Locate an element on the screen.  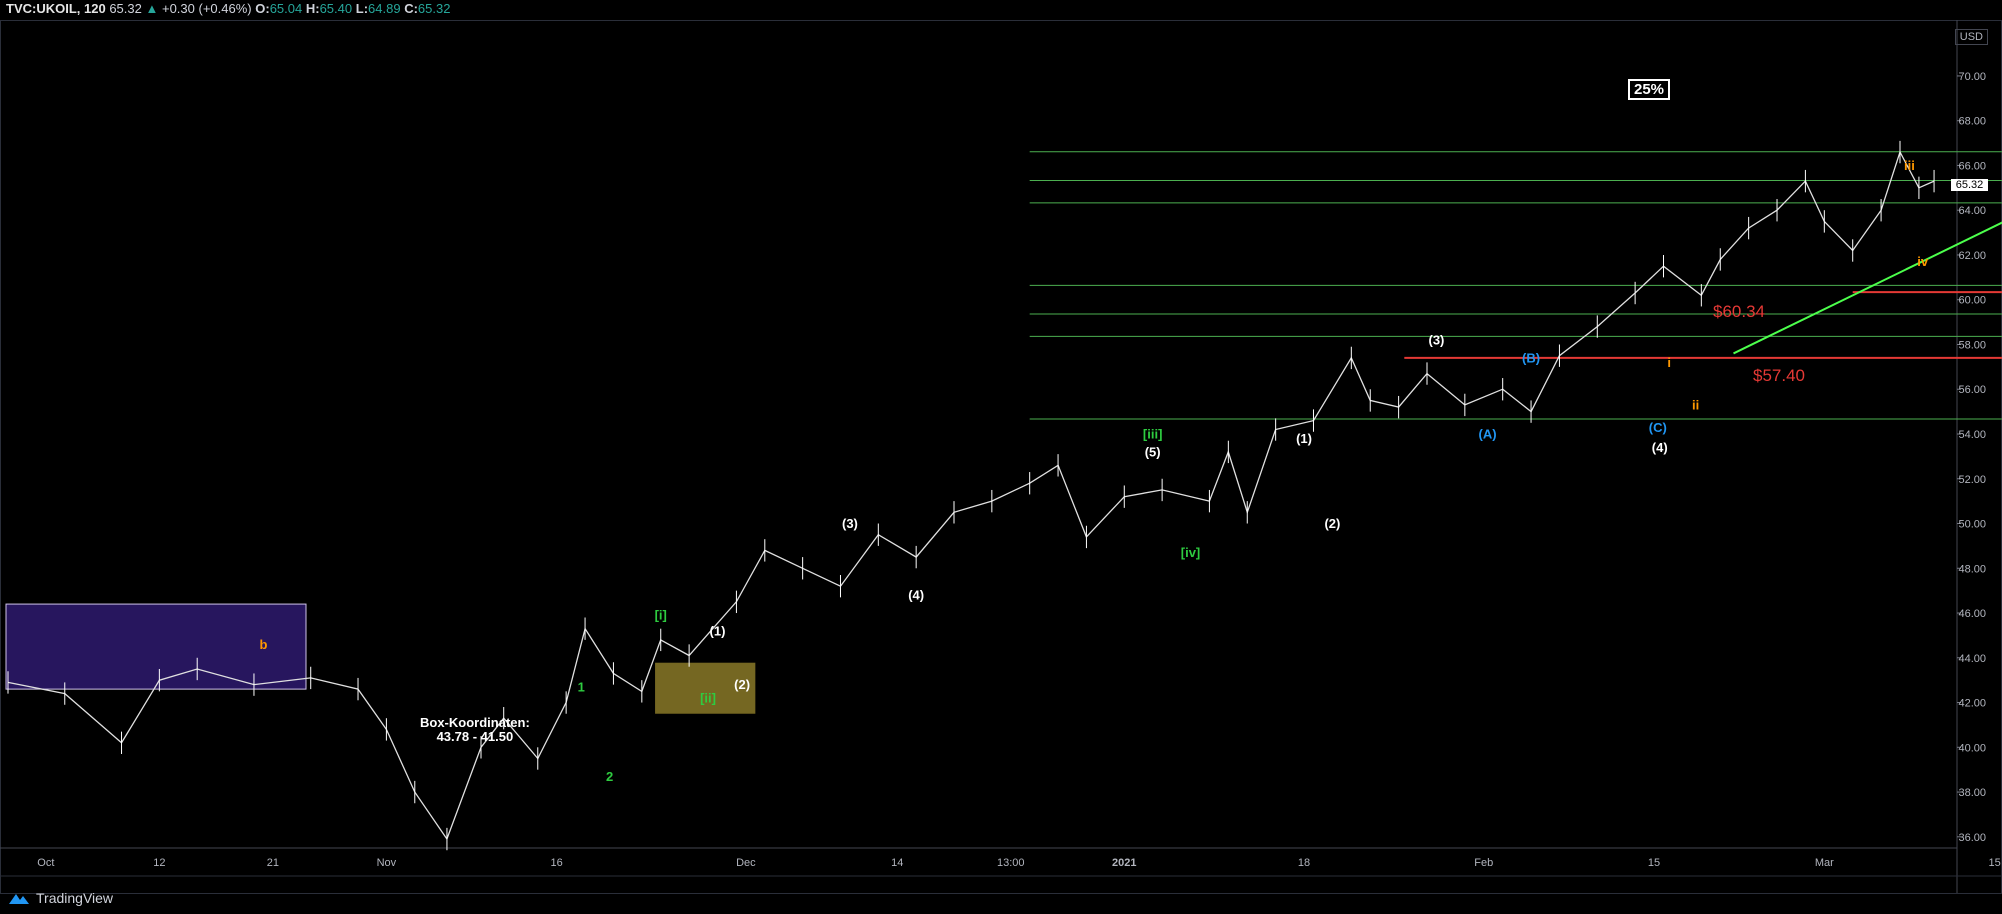
wave-label: [iv] is located at coordinates (1191, 552).